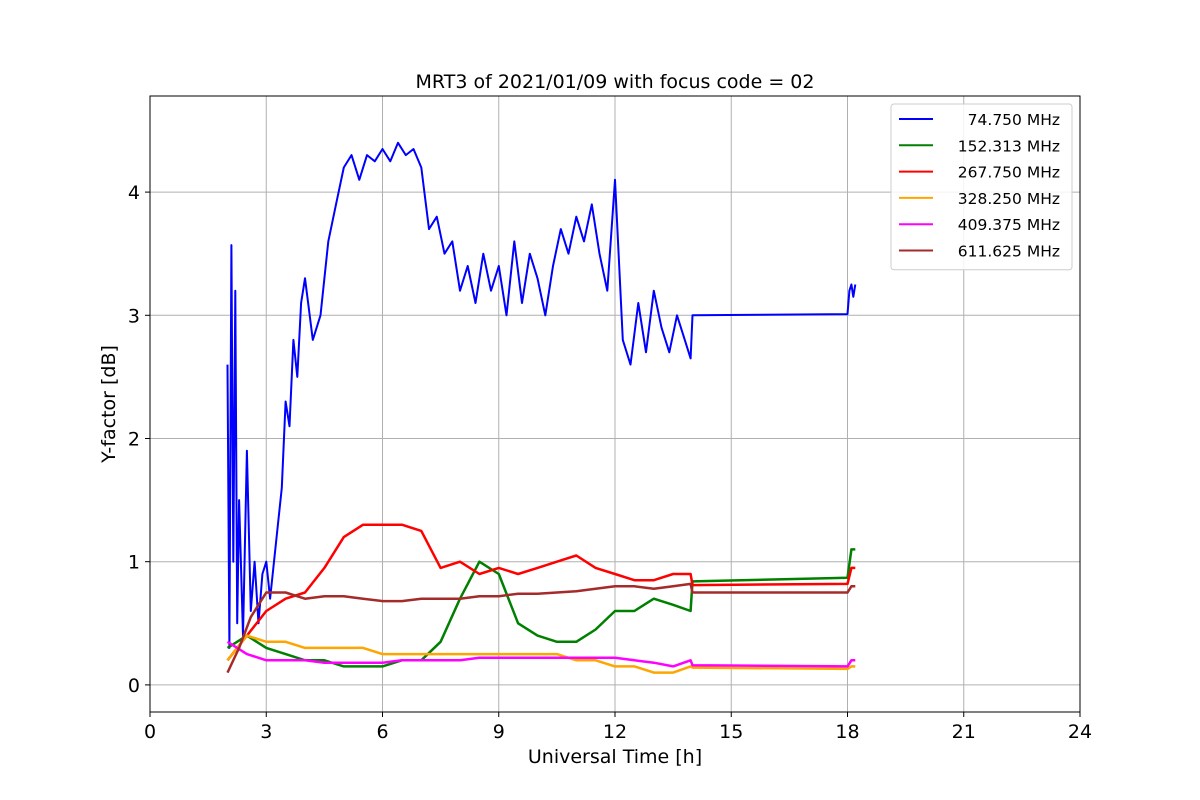  I want to click on legend-entry-label: 267.750 MHz, so click(1009, 173).